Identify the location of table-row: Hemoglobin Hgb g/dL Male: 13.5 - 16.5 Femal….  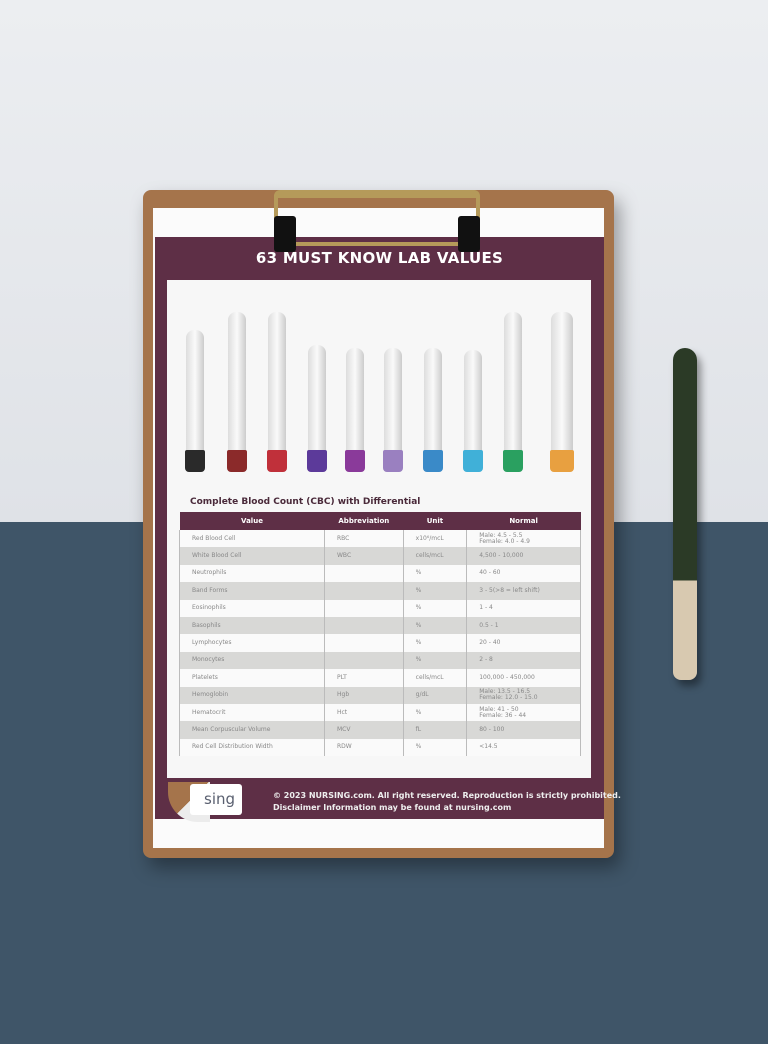
(380, 695).